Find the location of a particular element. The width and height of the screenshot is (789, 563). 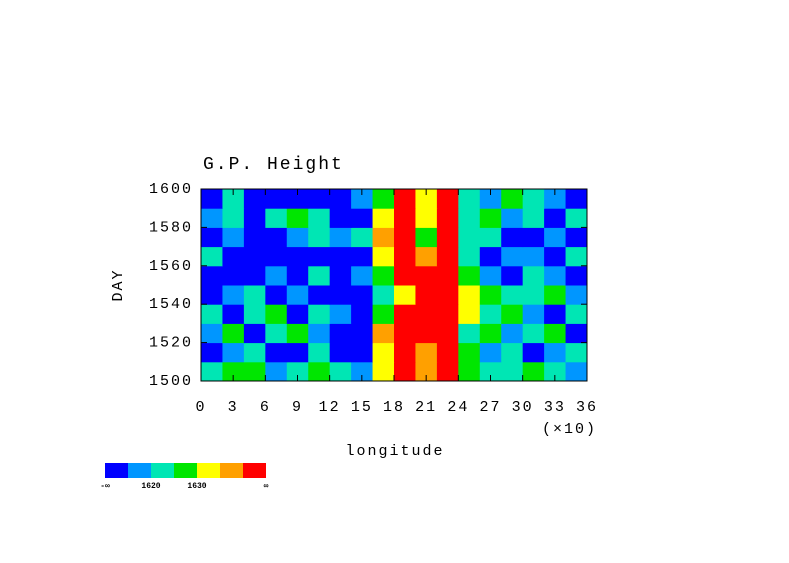

chart-title: G.P. Height is located at coordinates (273, 165).